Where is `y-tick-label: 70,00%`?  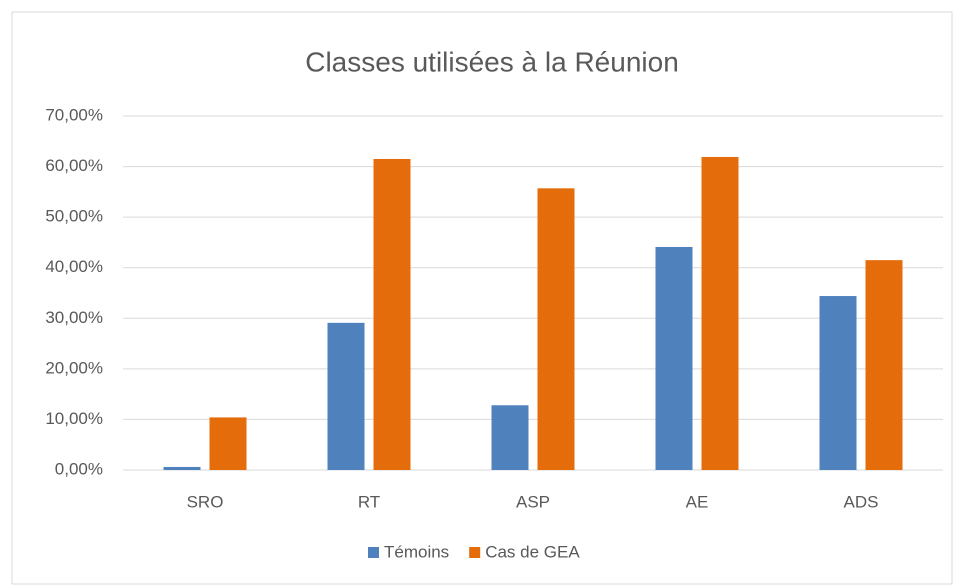
y-tick-label: 70,00% is located at coordinates (74, 114).